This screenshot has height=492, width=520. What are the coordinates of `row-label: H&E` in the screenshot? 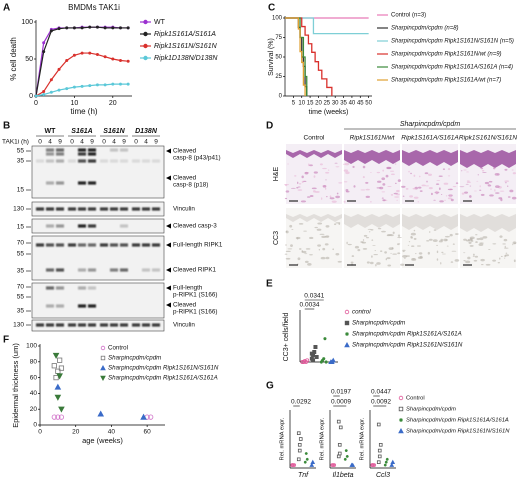 It's located at (276, 173).